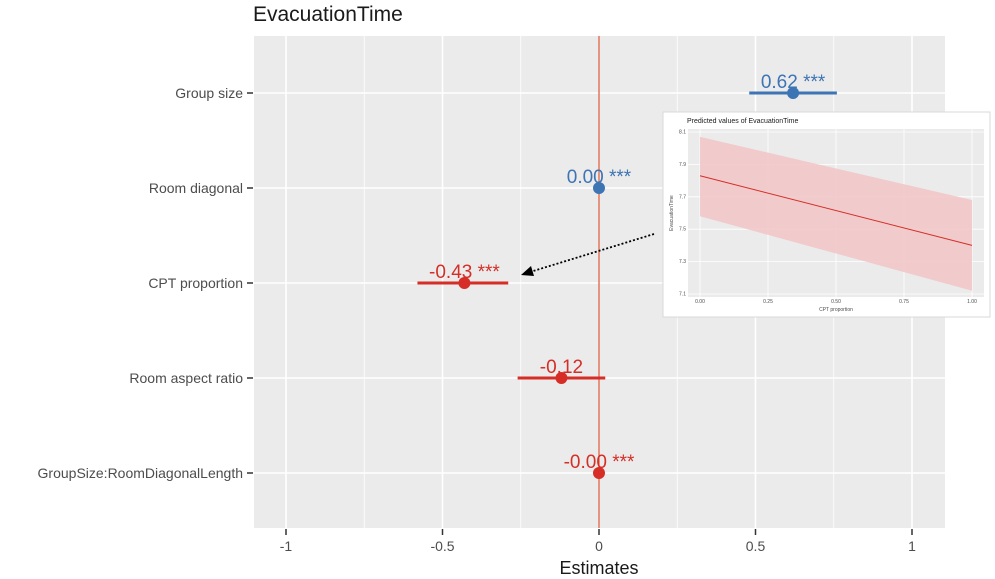  I want to click on chart-title: EvacuationTime, so click(328, 14).